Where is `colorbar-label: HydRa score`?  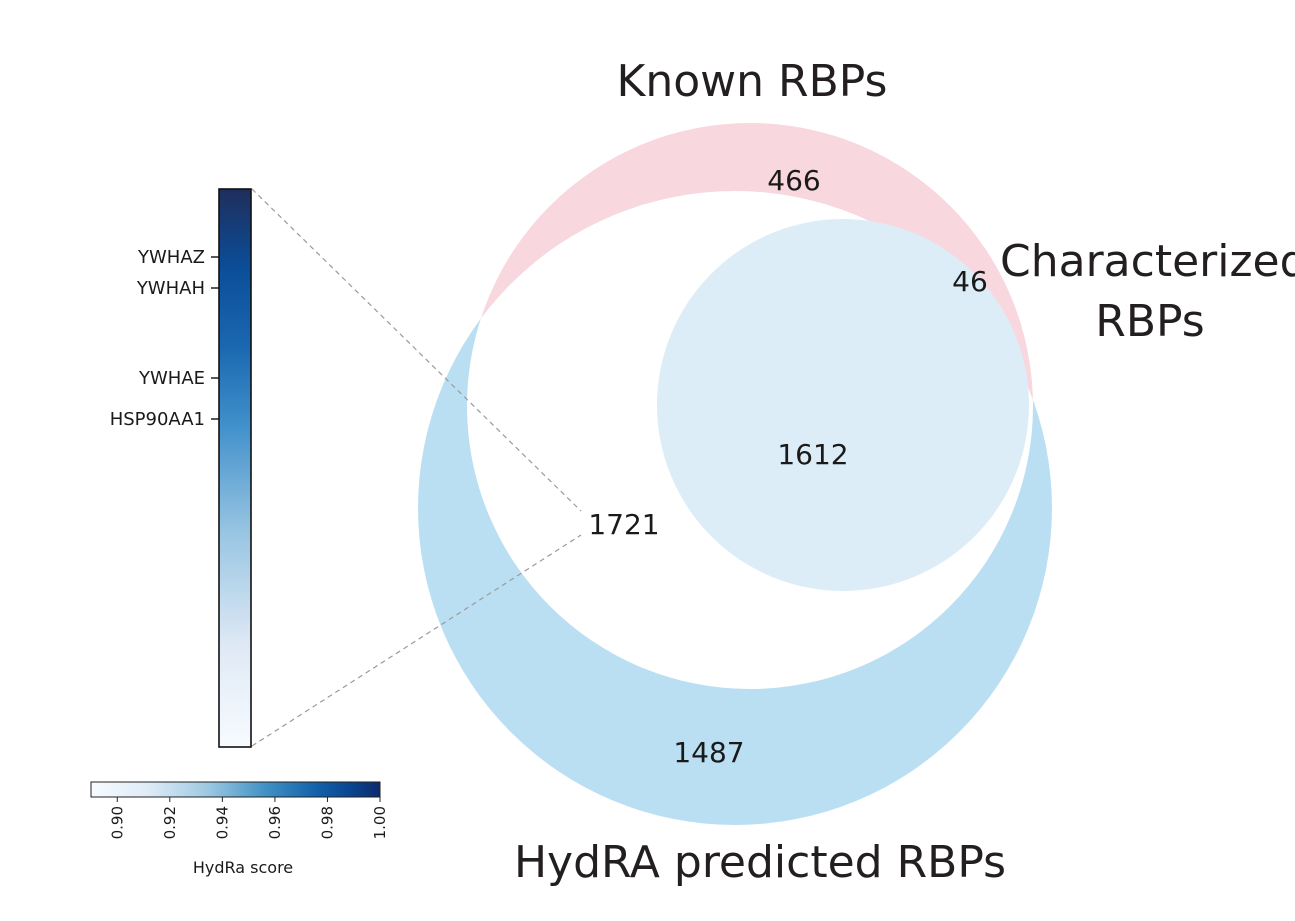
colorbar-label: HydRa score is located at coordinates (243, 867).